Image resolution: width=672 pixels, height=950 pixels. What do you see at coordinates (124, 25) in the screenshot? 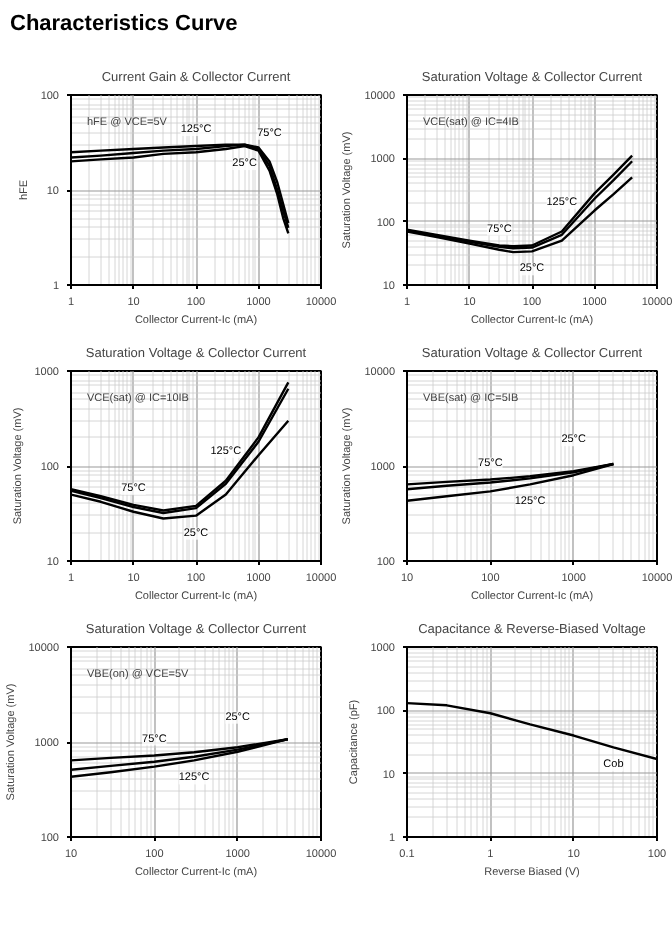
I see `chart-subtitle: Characteristics Curve` at bounding box center [124, 25].